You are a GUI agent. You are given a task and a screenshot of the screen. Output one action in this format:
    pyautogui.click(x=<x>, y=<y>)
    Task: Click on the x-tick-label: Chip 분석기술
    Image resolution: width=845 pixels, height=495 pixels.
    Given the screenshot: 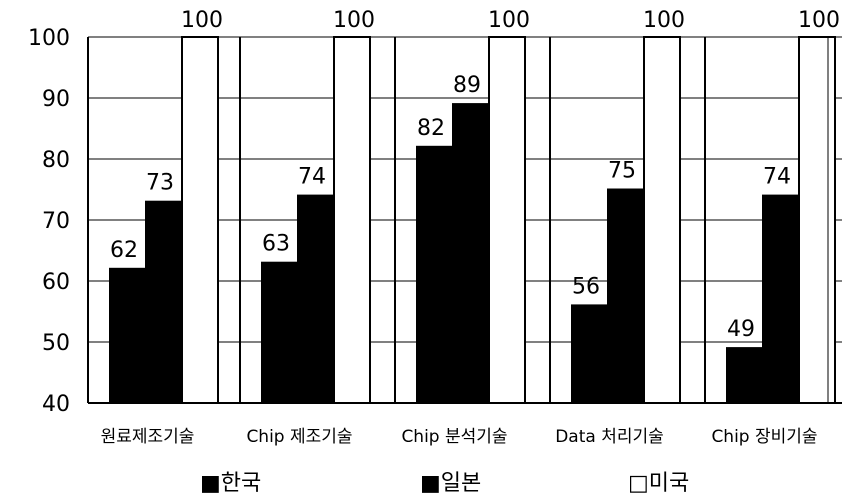 What is the action you would take?
    pyautogui.click(x=454, y=437)
    